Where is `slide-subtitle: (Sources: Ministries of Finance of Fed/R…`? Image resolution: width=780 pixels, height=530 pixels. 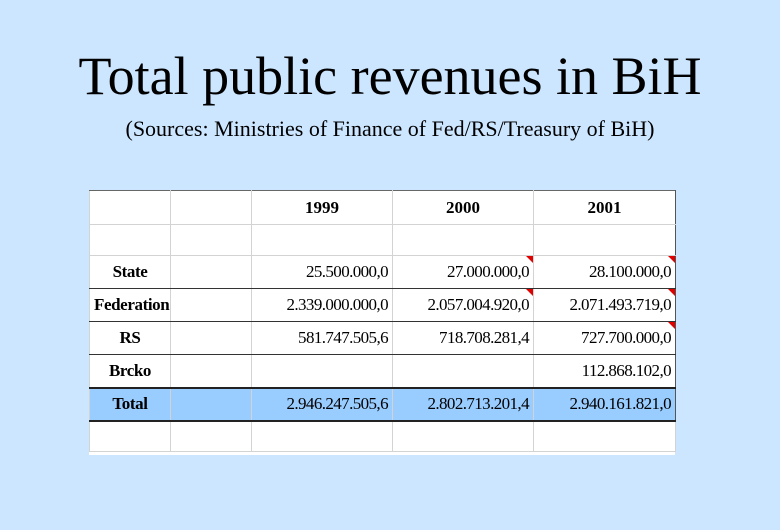
slide-subtitle: (Sources: Ministries of Finance of Fed/R… is located at coordinates (390, 128).